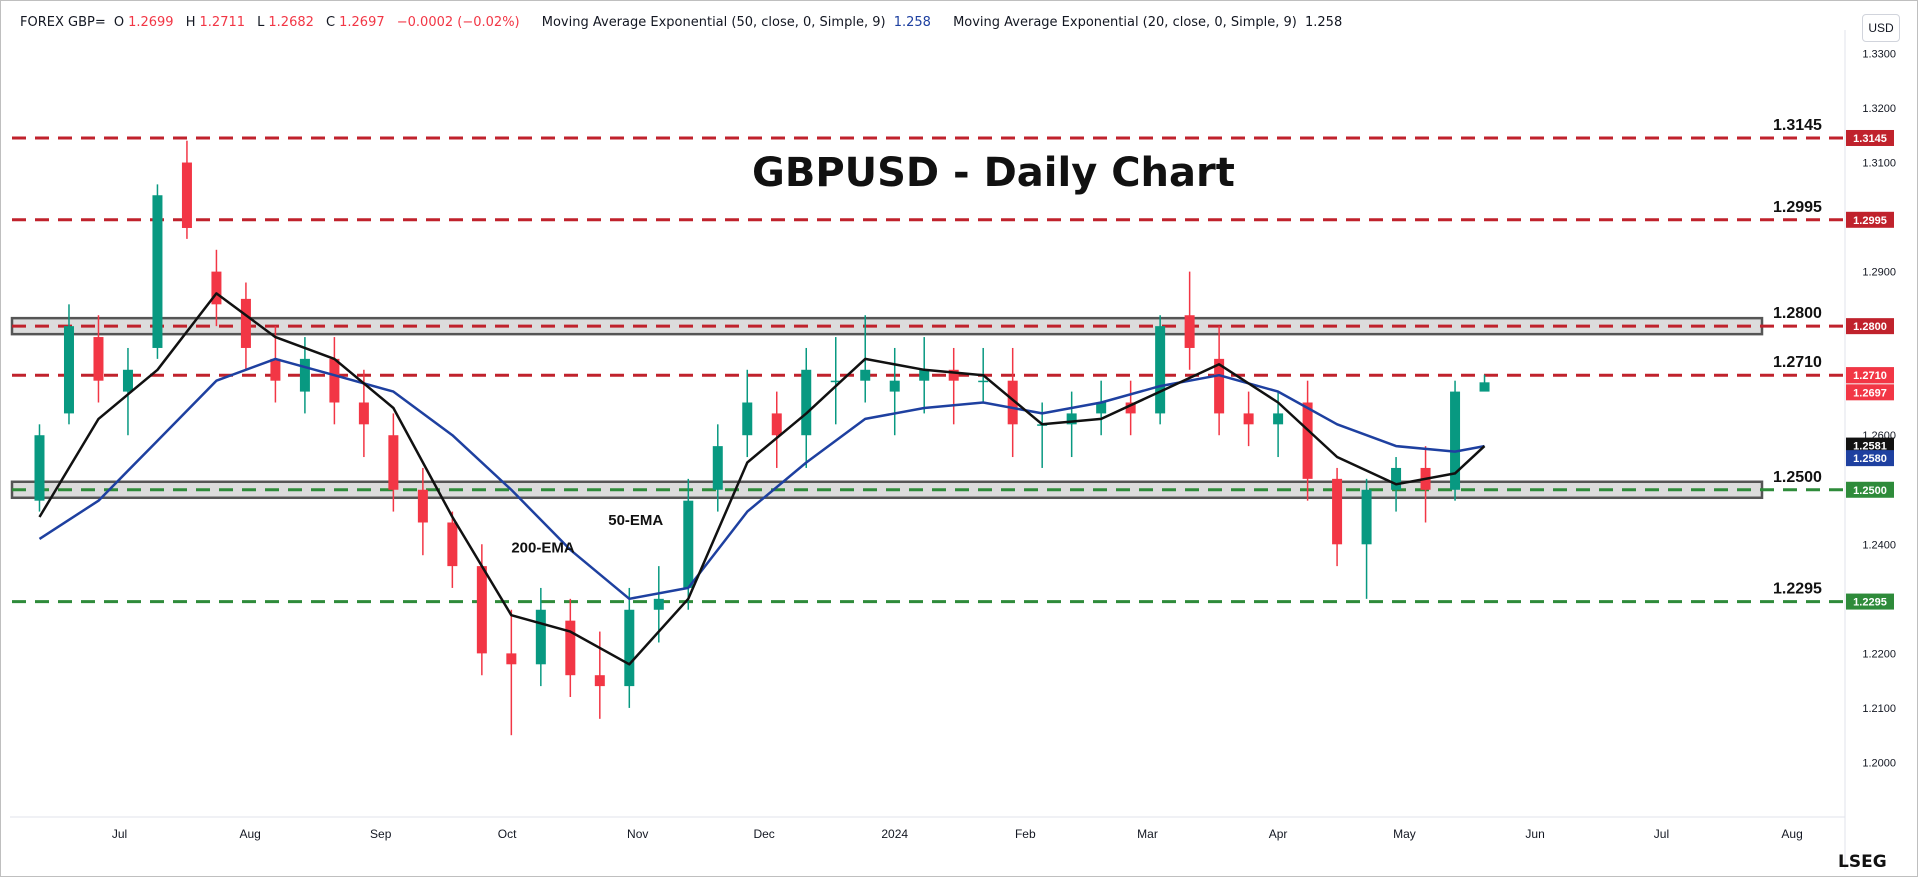 The height and width of the screenshot is (882, 1918). Describe the element at coordinates (291, 22) in the screenshot. I see `legend-low: 1.2682` at that location.